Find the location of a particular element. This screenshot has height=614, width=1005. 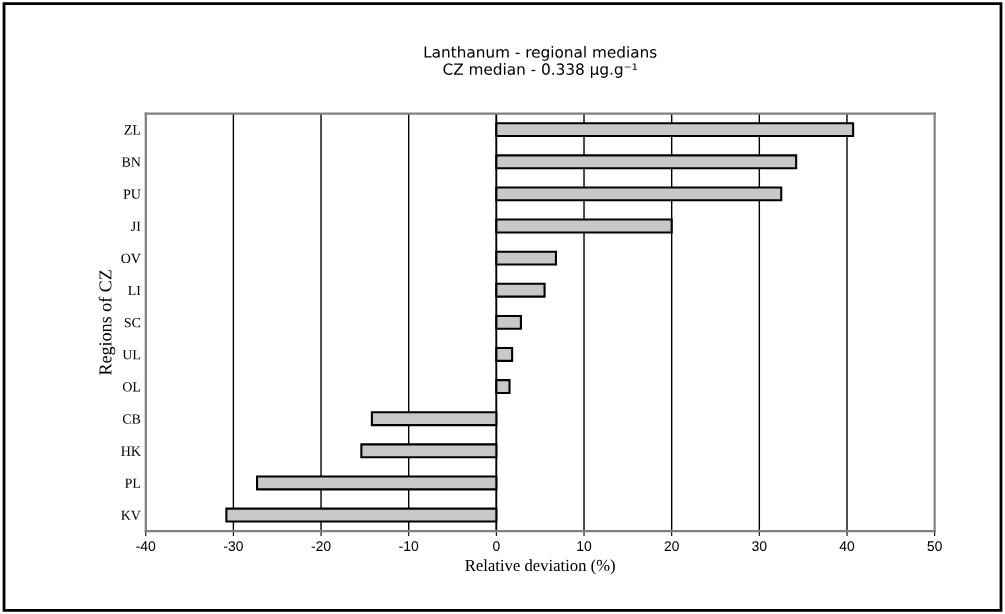

y-tick-label: KV is located at coordinates (131, 515).